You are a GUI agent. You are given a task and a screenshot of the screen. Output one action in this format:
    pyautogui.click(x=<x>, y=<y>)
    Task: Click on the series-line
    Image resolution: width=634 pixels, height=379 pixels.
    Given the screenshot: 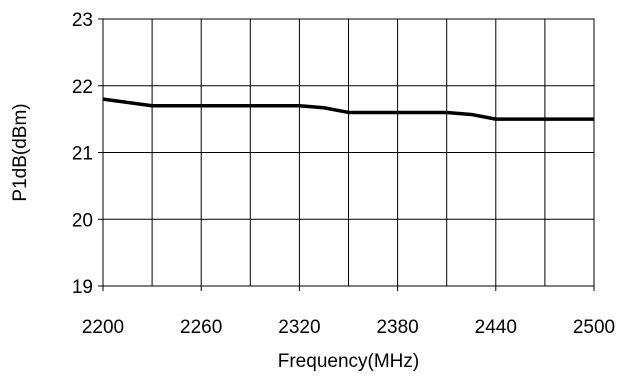 What is the action you would take?
    pyautogui.click(x=348, y=109)
    